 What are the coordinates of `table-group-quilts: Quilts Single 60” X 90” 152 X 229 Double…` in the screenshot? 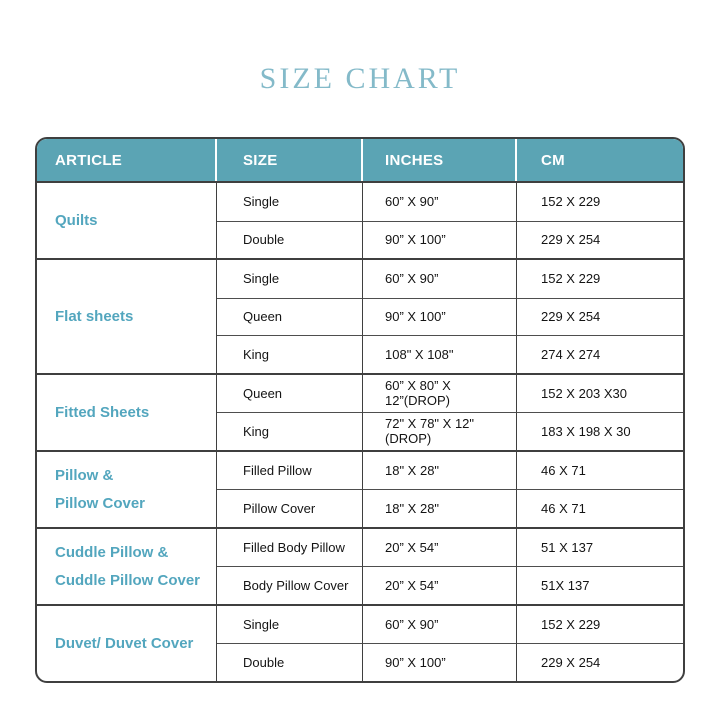 It's located at (360, 220).